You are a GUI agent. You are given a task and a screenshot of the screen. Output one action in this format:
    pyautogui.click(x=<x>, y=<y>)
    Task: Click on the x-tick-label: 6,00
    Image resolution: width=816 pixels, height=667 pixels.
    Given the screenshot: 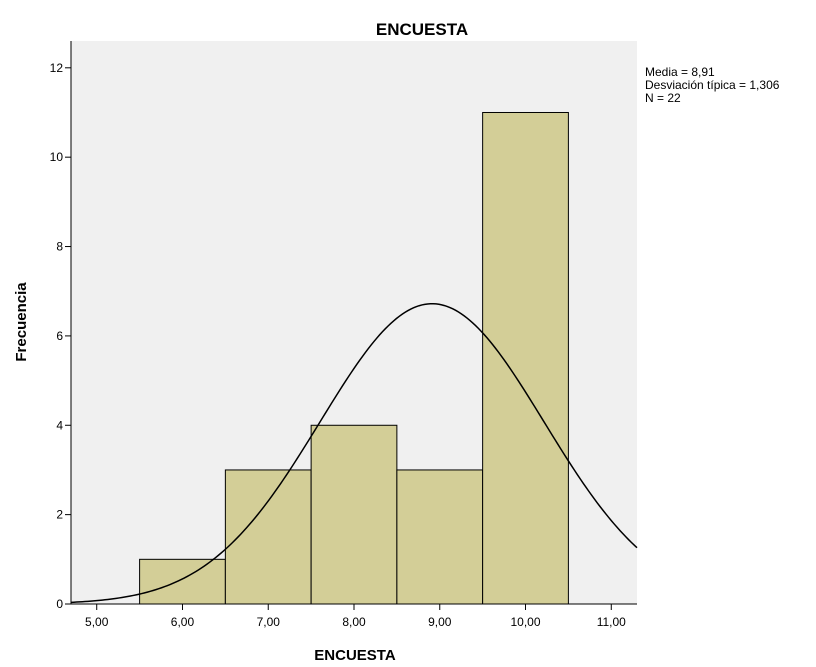 What is the action you would take?
    pyautogui.click(x=183, y=622)
    